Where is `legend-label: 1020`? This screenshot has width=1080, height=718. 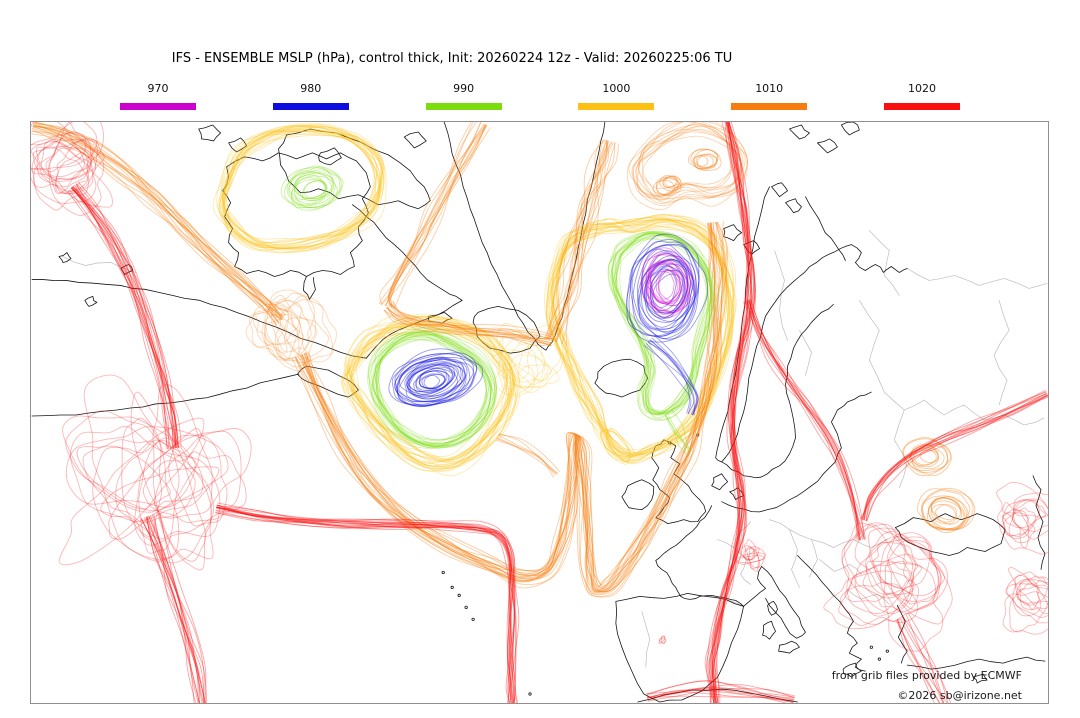 legend-label: 1020 is located at coordinates (921, 88).